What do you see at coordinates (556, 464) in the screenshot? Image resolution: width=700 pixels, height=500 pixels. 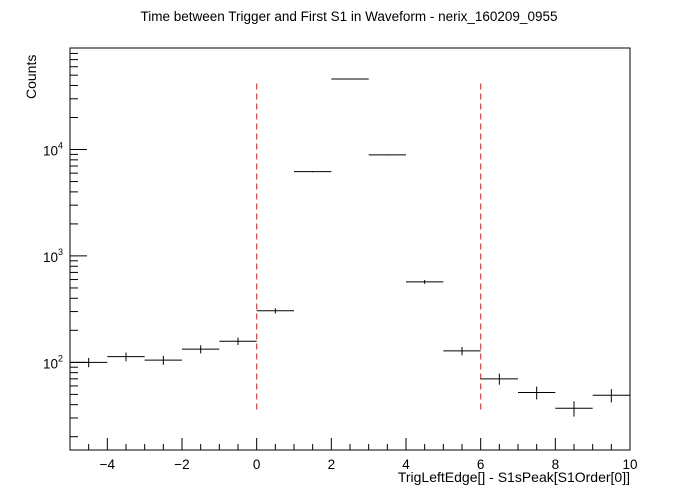 I see `x-tick-label: 8` at bounding box center [556, 464].